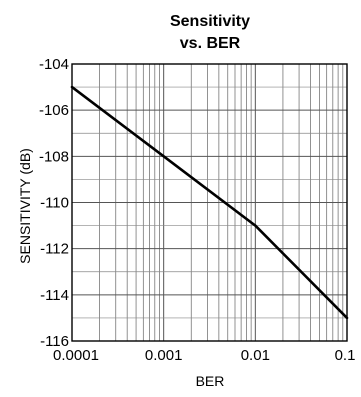 The width and height of the screenshot is (361, 397). Describe the element at coordinates (345, 355) in the screenshot. I see `x-tick-label: 0.1` at that location.